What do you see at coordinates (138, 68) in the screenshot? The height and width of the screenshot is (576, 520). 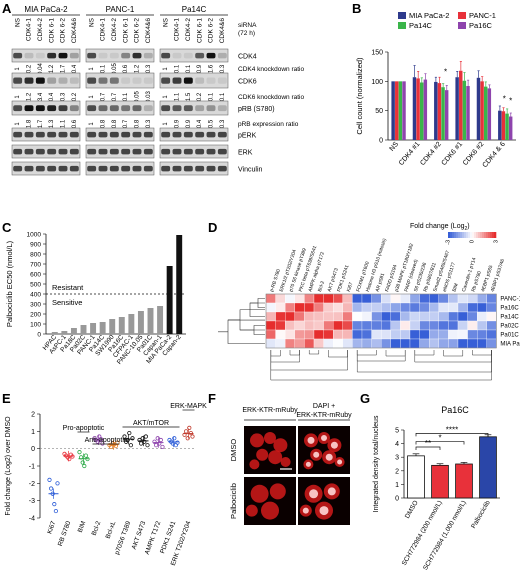 I see `ratio-value: 1.2` at bounding box center [138, 68].